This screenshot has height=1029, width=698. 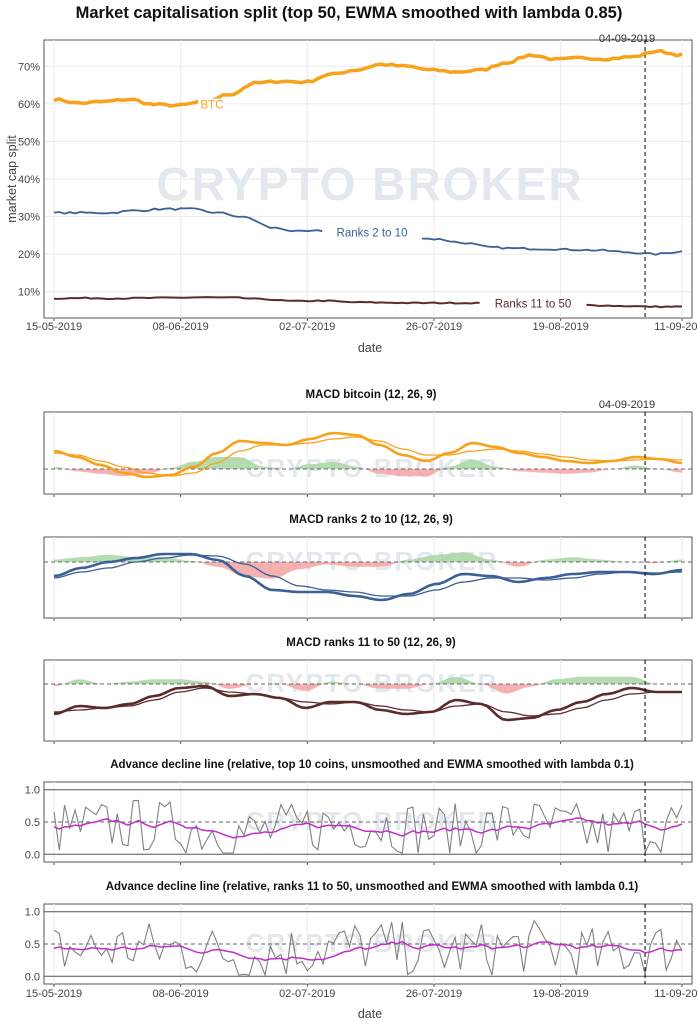 What do you see at coordinates (372, 943) in the screenshot?
I see `adl-ranks-11-to-50-watermark: CRYPTO BROKER` at bounding box center [372, 943].